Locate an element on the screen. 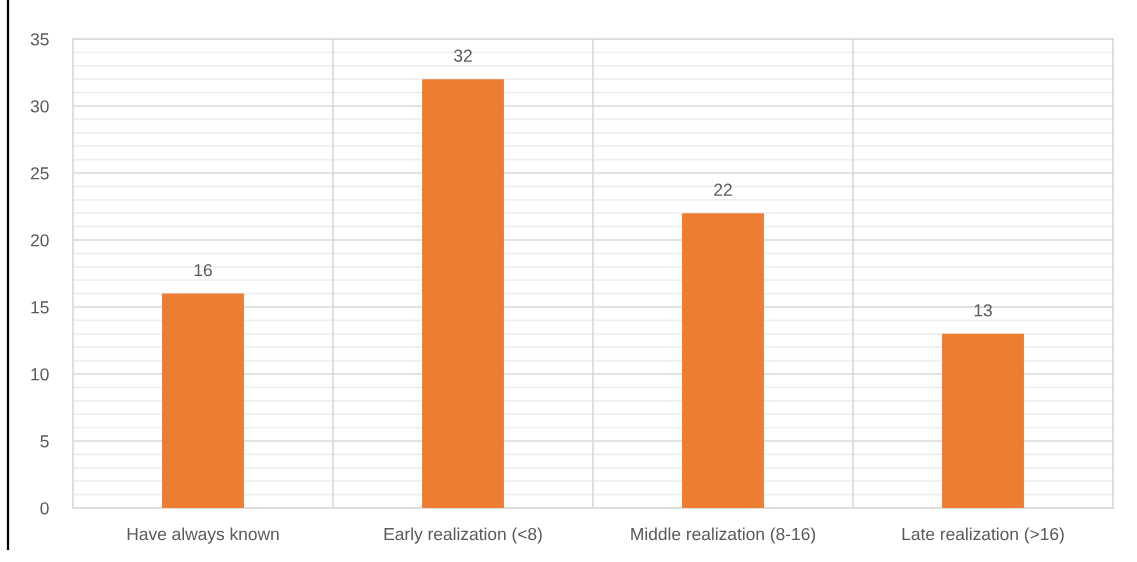  x-tick-label: Have always known is located at coordinates (203, 535).